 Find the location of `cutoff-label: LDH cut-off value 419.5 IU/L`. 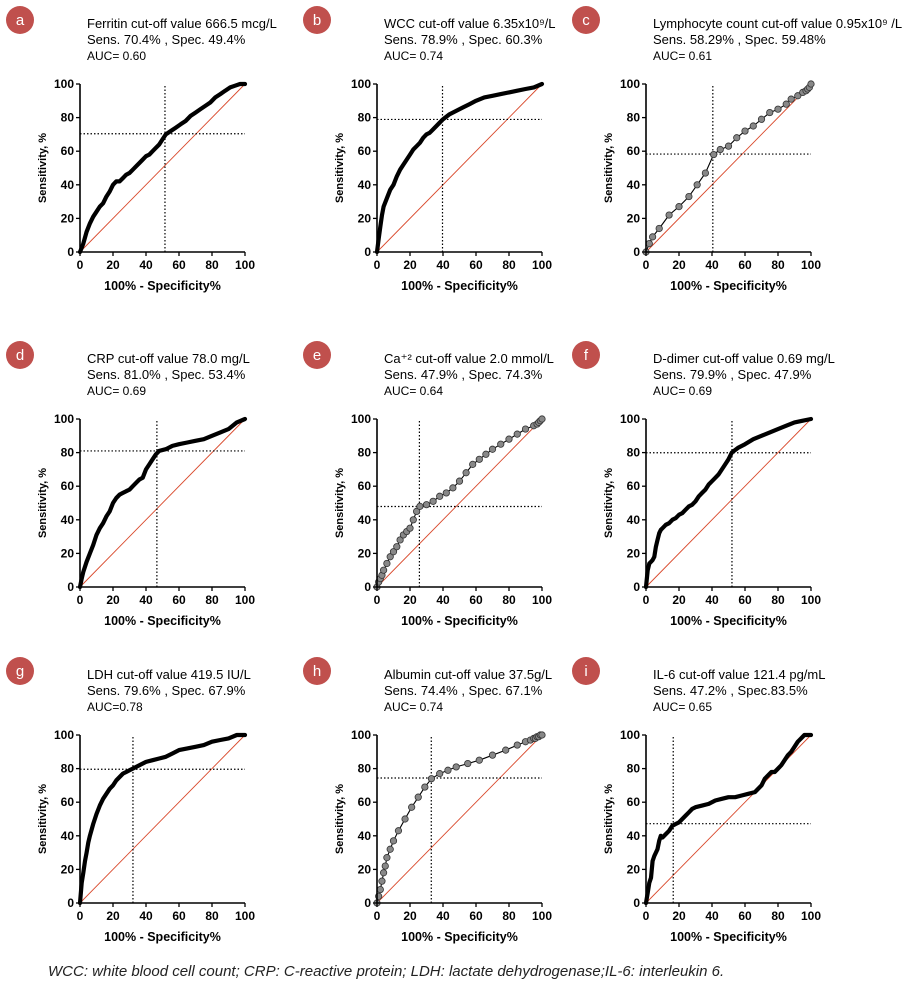

cutoff-label: LDH cut-off value 419.5 IU/L is located at coordinates (169, 674).